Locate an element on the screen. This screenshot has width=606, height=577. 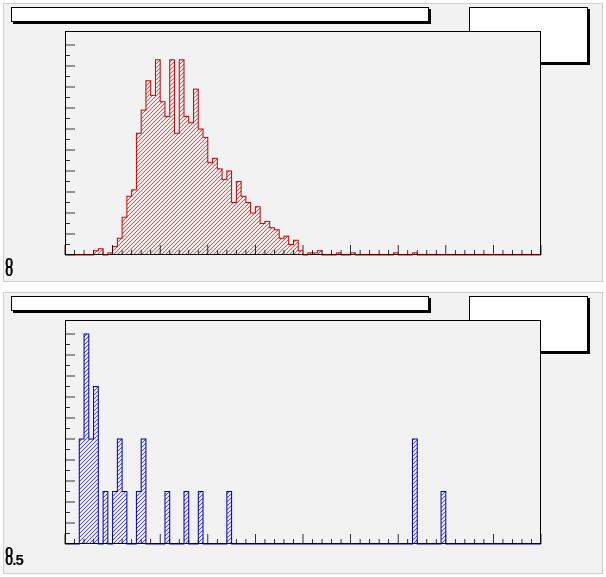
bottom-corner-label-1: 0 is located at coordinates (9, 552).